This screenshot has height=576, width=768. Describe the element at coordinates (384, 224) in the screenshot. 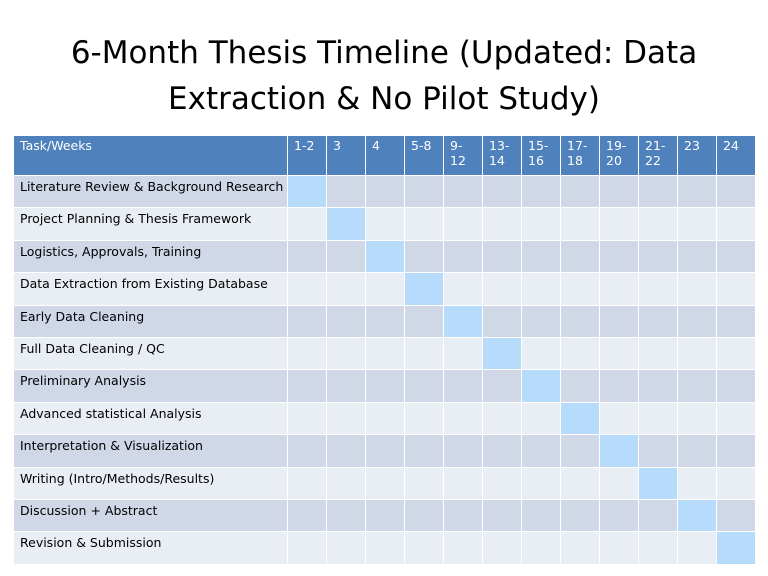

I see `task-row: Project Planning & Thesis Framework` at that location.